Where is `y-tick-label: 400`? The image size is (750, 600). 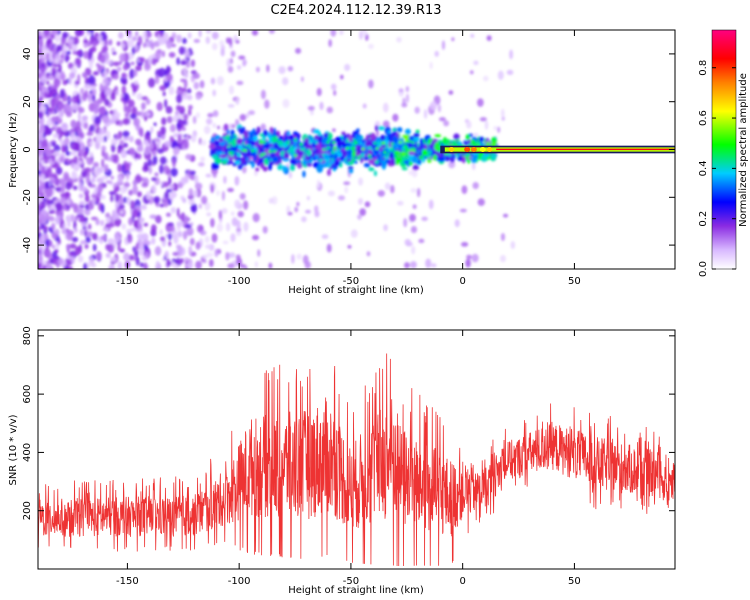 y-tick-label: 400 is located at coordinates (27, 452).